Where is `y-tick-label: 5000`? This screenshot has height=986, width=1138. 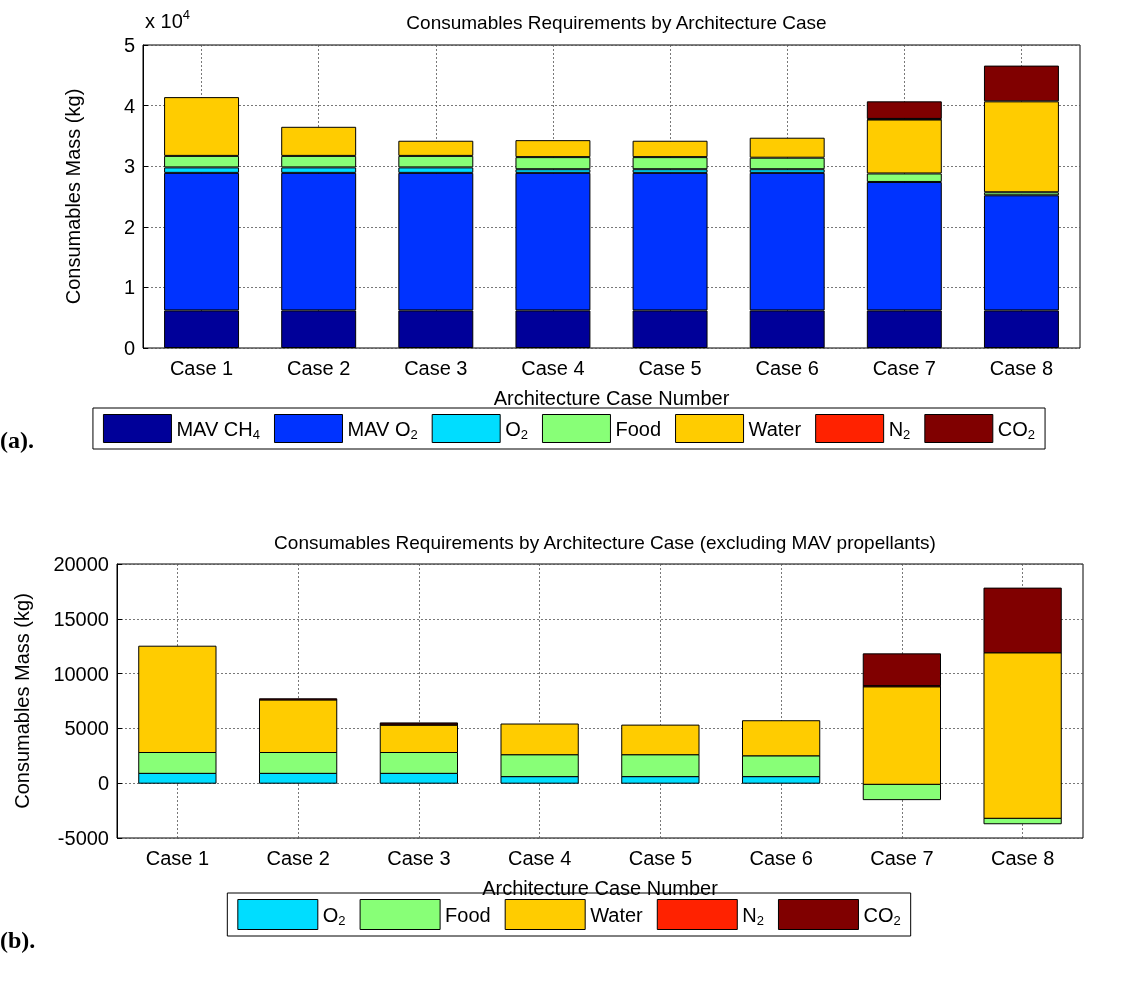
y-tick-label: 5000 is located at coordinates (86, 728).